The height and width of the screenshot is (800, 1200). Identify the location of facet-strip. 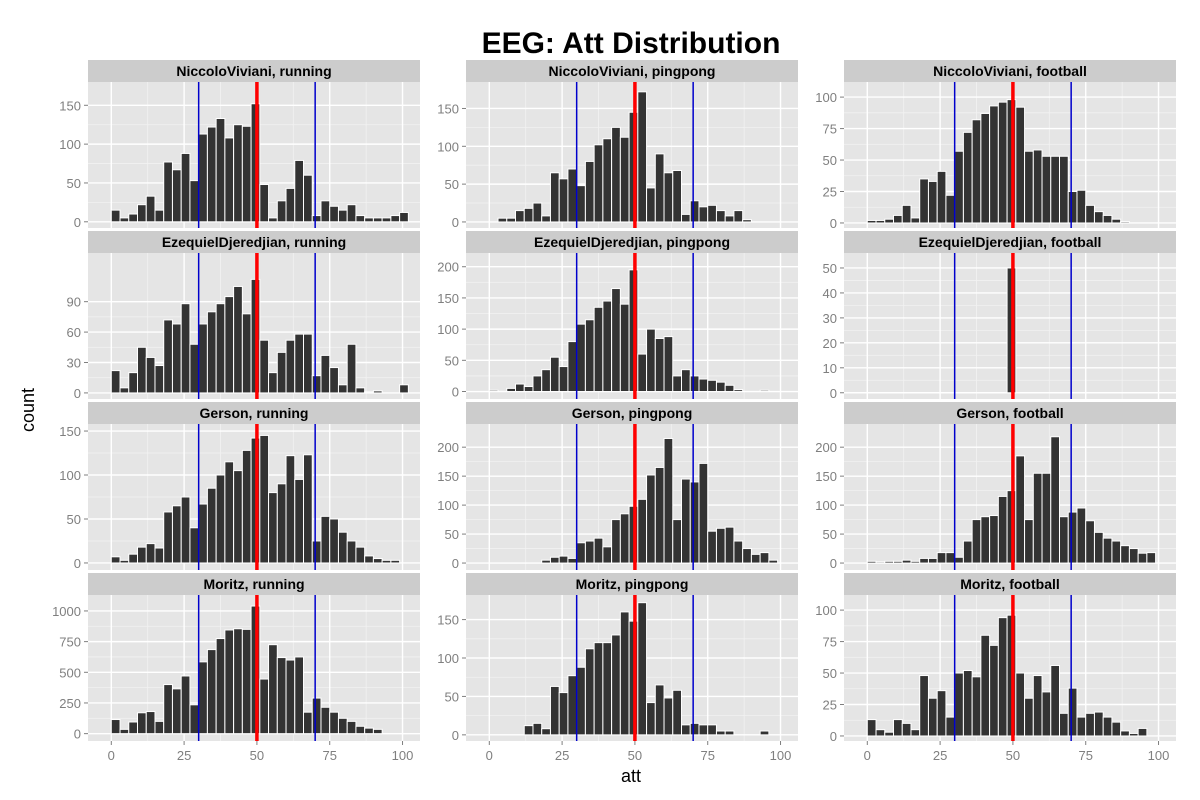
(254, 71).